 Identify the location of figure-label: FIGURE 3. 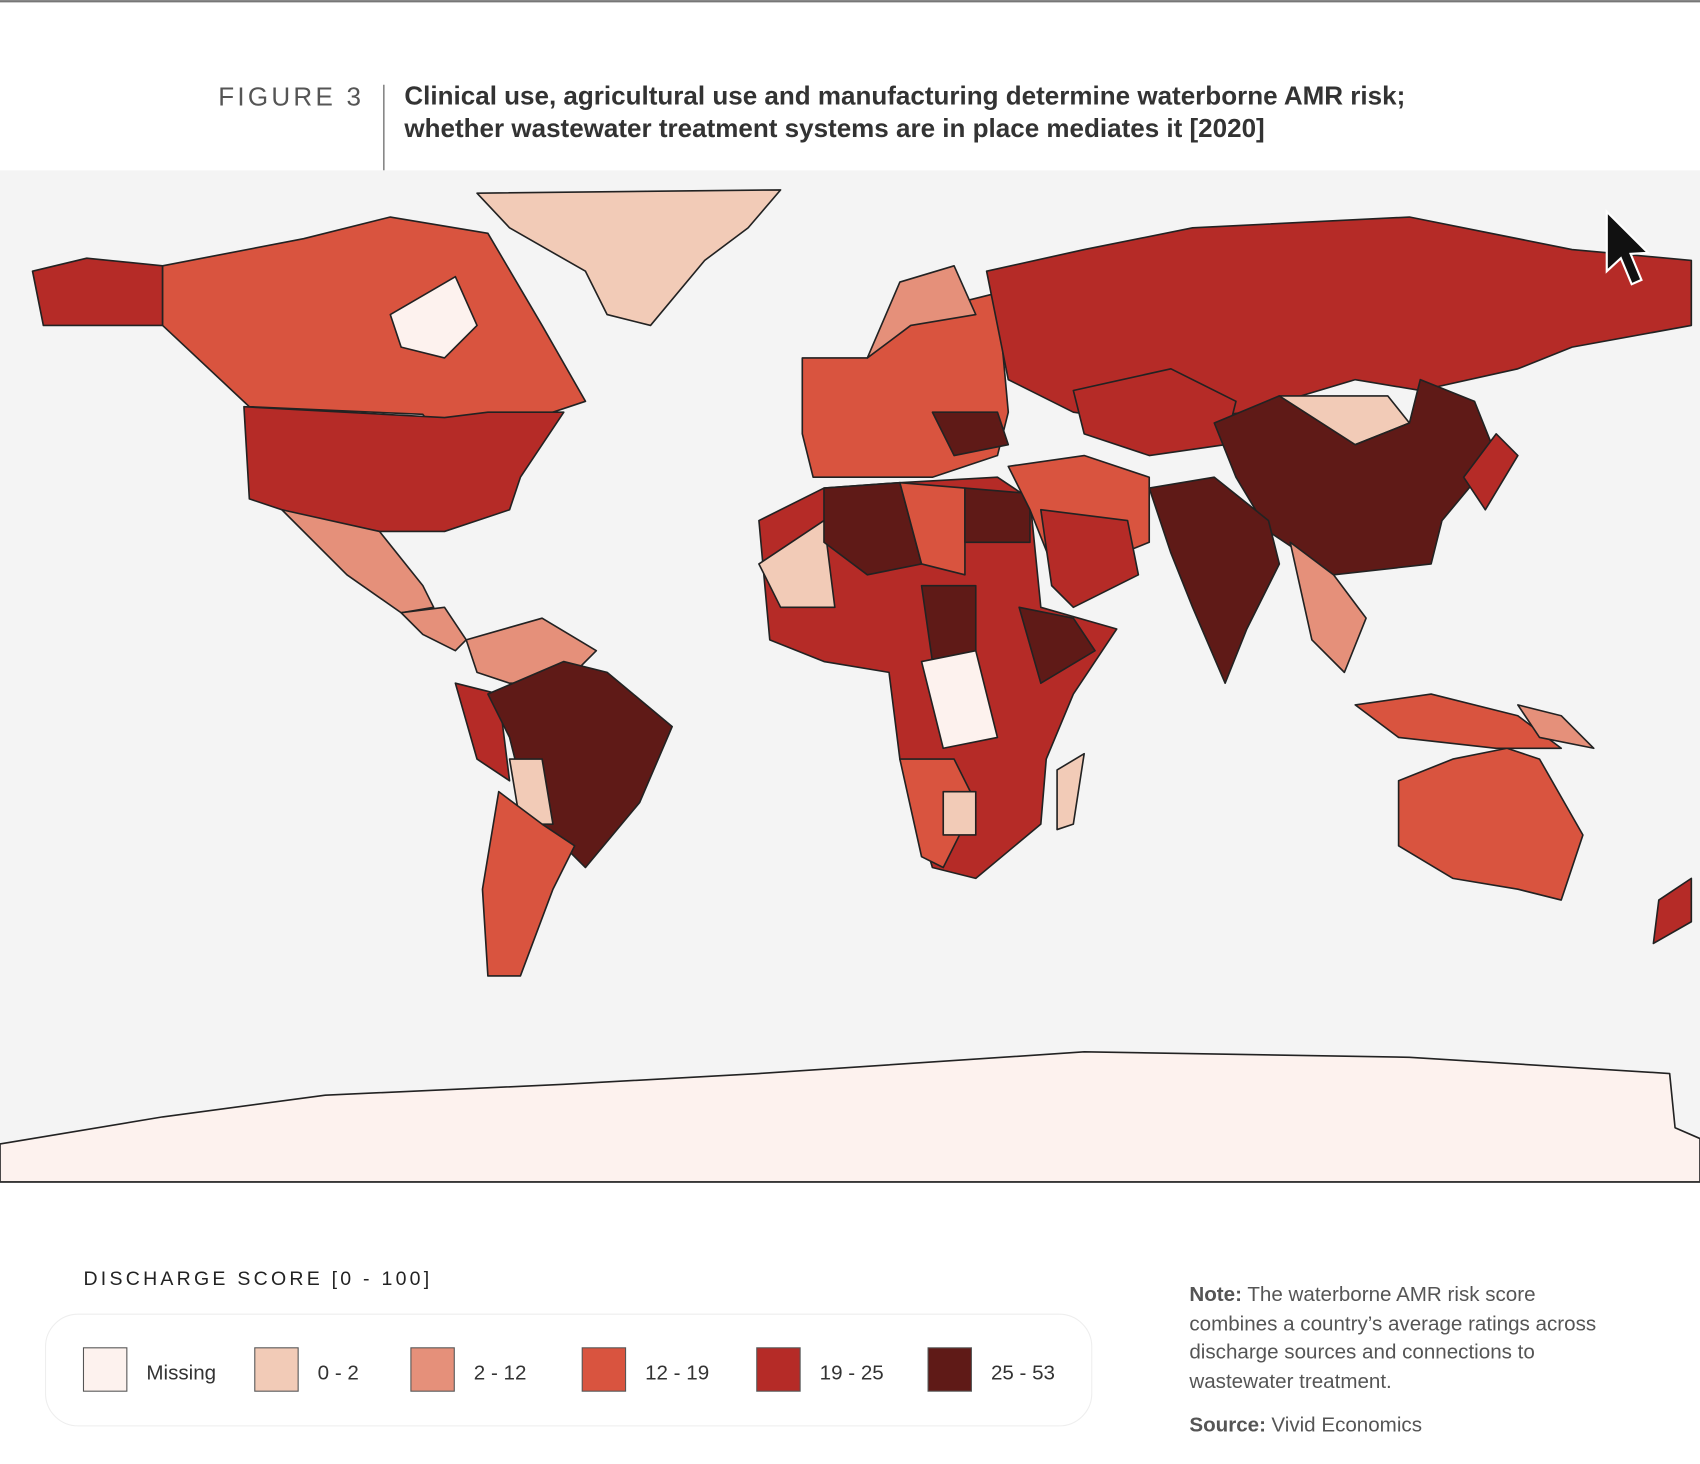
(291, 96).